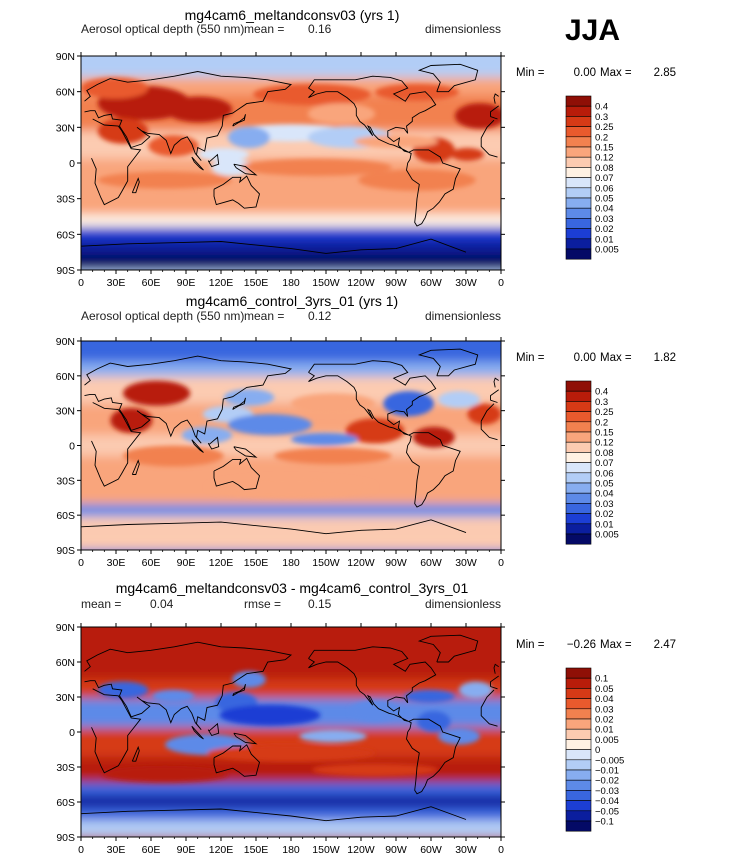 The width and height of the screenshot is (732, 865). What do you see at coordinates (581, 645) in the screenshot?
I see `min-value: −0.26` at bounding box center [581, 645].